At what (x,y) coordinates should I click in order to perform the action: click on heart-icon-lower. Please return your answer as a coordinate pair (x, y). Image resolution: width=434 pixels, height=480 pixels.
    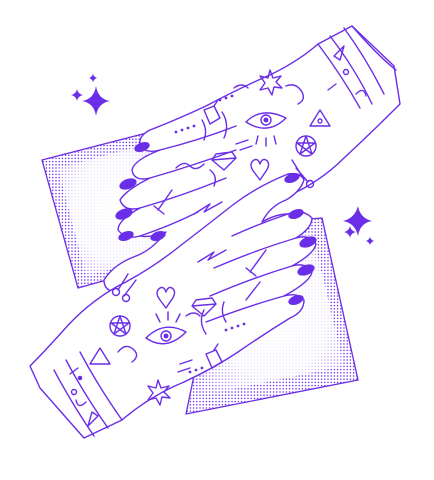
    Looking at the image, I should click on (166, 297).